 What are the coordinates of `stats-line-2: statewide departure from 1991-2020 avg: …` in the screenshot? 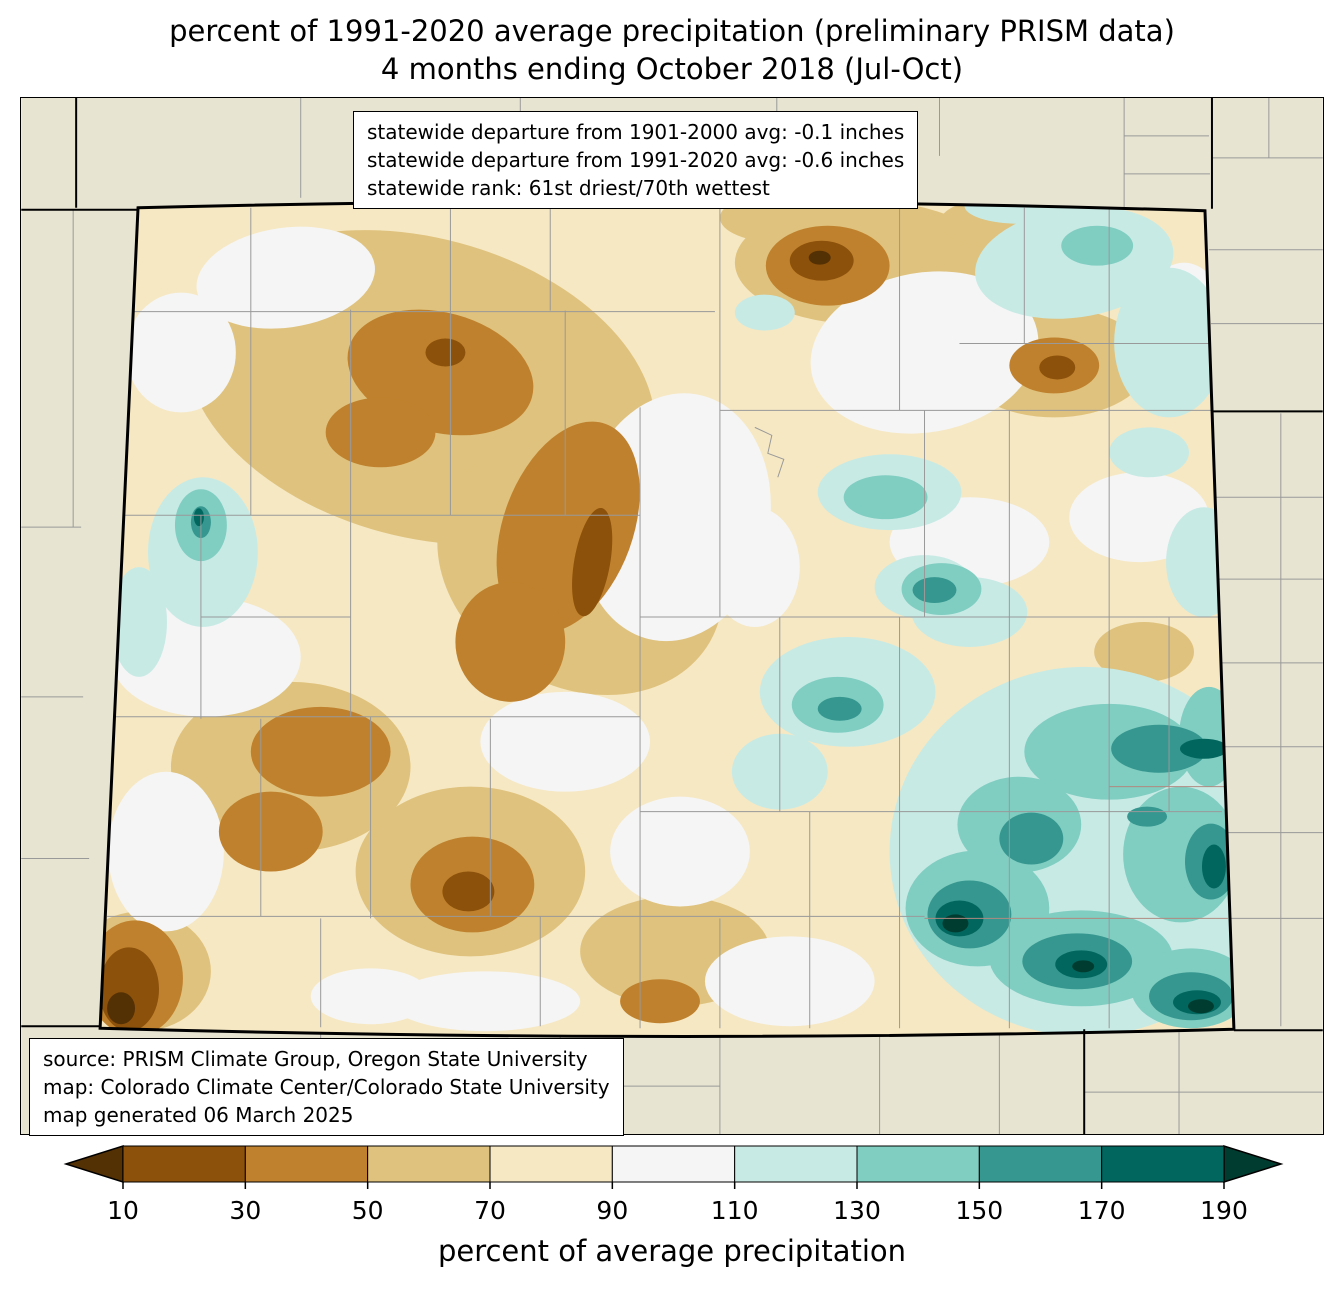 It's located at (636, 160).